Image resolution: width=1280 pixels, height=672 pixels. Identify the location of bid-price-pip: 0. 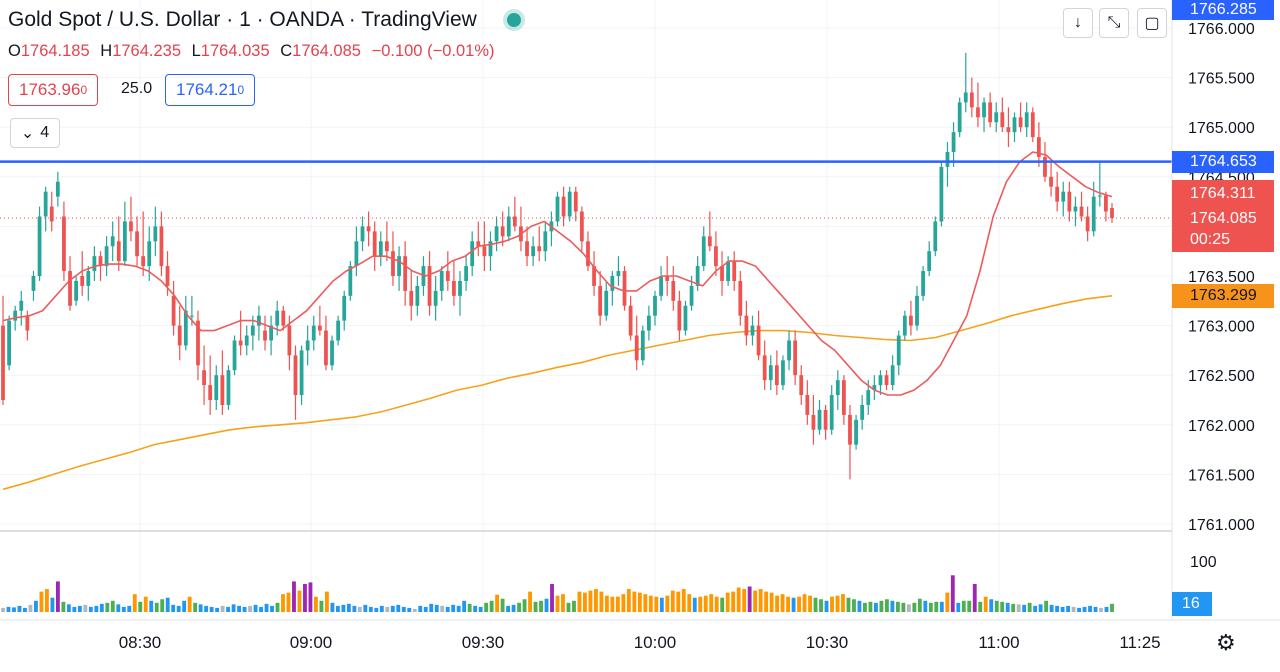
(84, 90).